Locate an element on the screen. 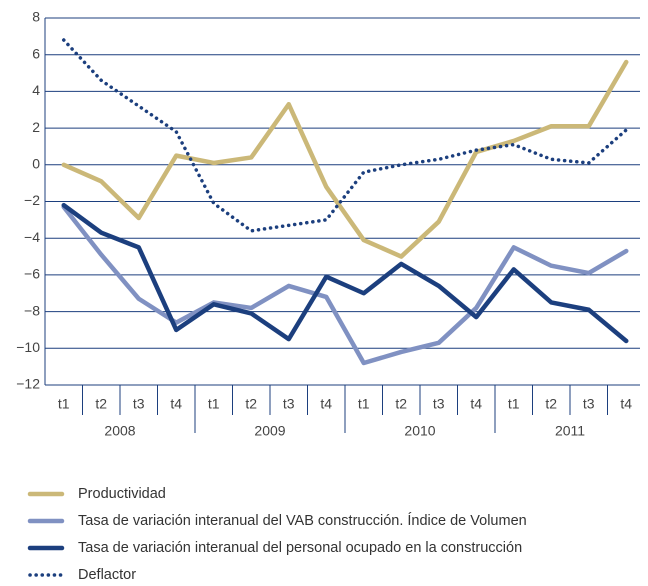 The height and width of the screenshot is (586, 648). y-tick-label: −8 is located at coordinates (32, 310).